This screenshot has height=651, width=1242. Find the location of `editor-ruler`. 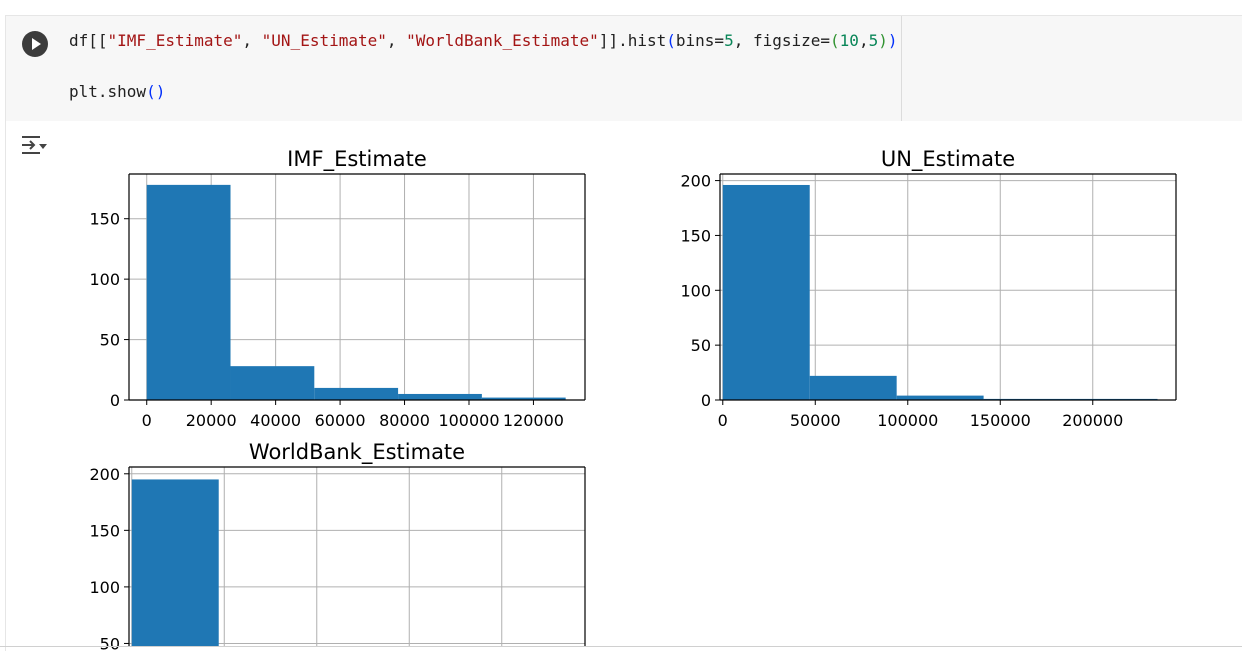

editor-ruler is located at coordinates (901, 68).